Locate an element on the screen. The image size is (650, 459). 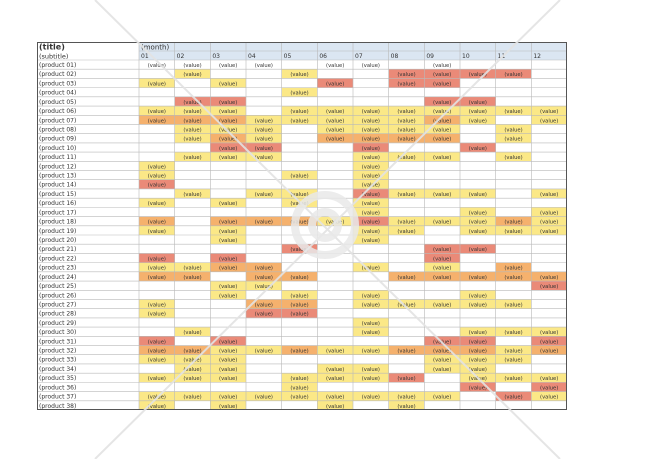
product-name: (product 35) is located at coordinates (57, 378).